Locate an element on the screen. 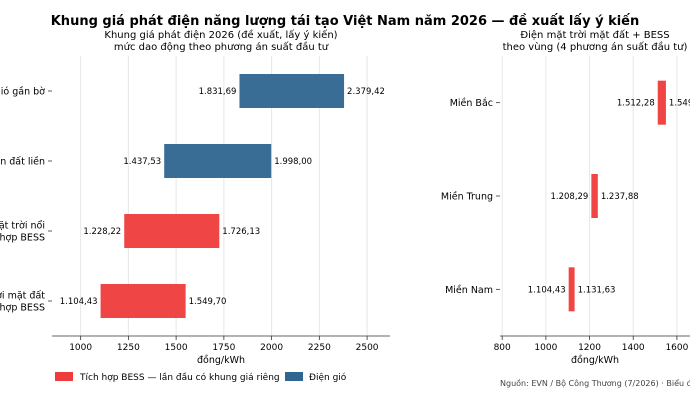  x-tick-label: 1600 is located at coordinates (676, 348).